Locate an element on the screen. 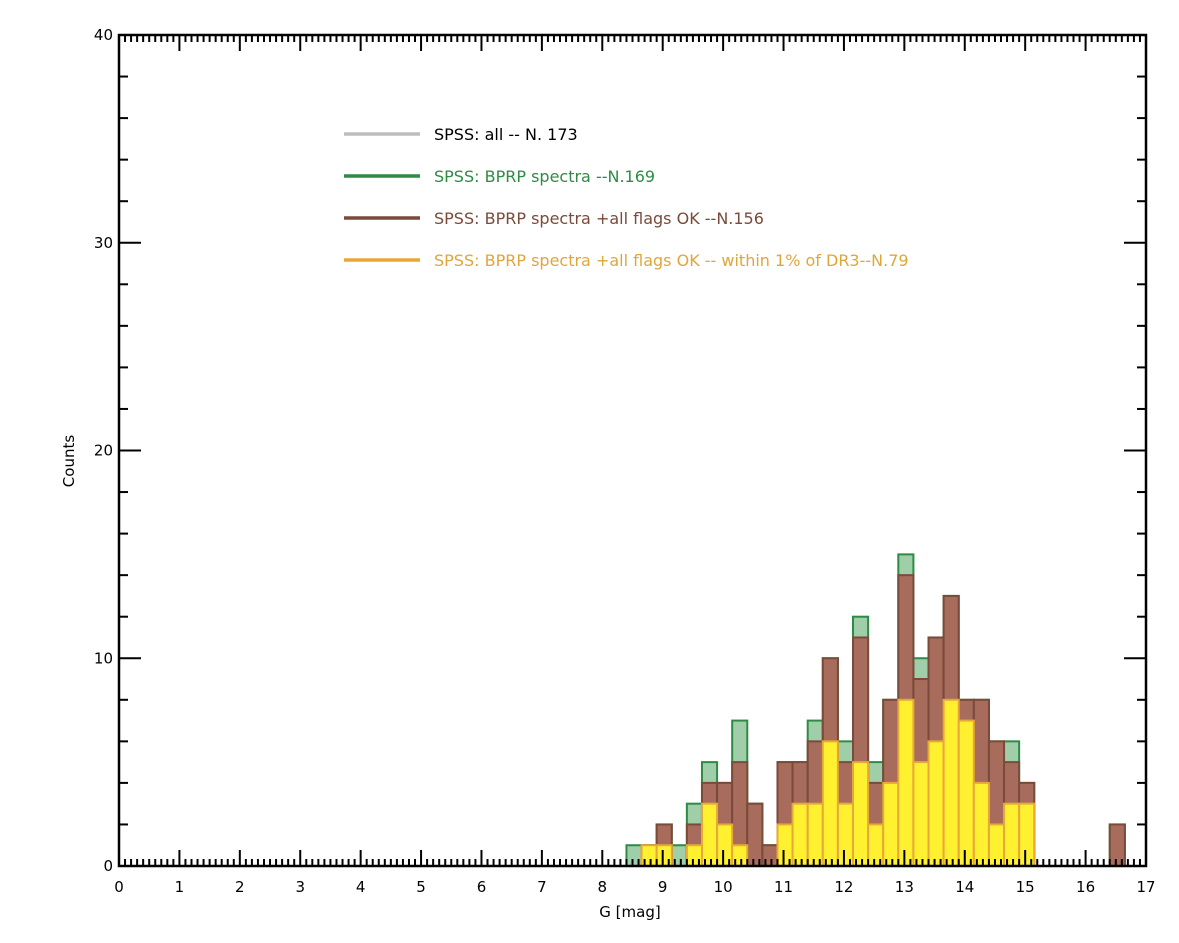 The width and height of the screenshot is (1179, 943). bar-s3-bin19 is located at coordinates (921, 814).